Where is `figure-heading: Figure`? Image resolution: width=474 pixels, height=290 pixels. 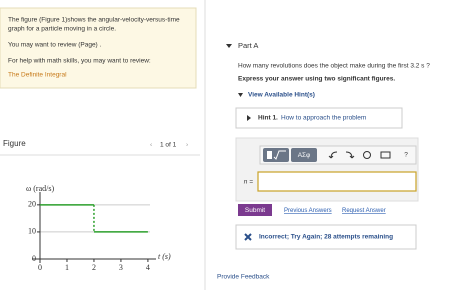
figure-heading: Figure is located at coordinates (14, 143).